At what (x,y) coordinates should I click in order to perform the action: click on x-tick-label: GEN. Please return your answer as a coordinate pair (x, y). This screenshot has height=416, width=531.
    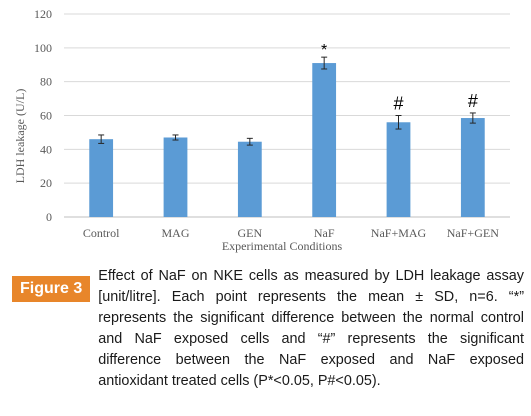
    Looking at the image, I should click on (249, 233).